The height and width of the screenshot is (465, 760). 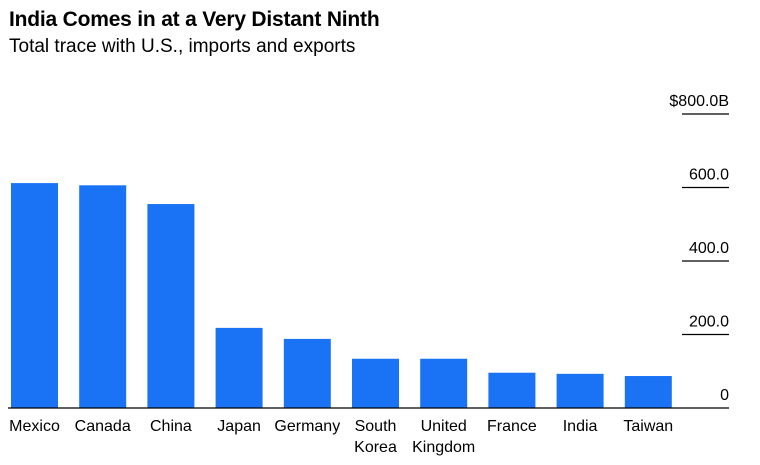 I want to click on x-category-label: Kingdom, so click(x=443, y=447).